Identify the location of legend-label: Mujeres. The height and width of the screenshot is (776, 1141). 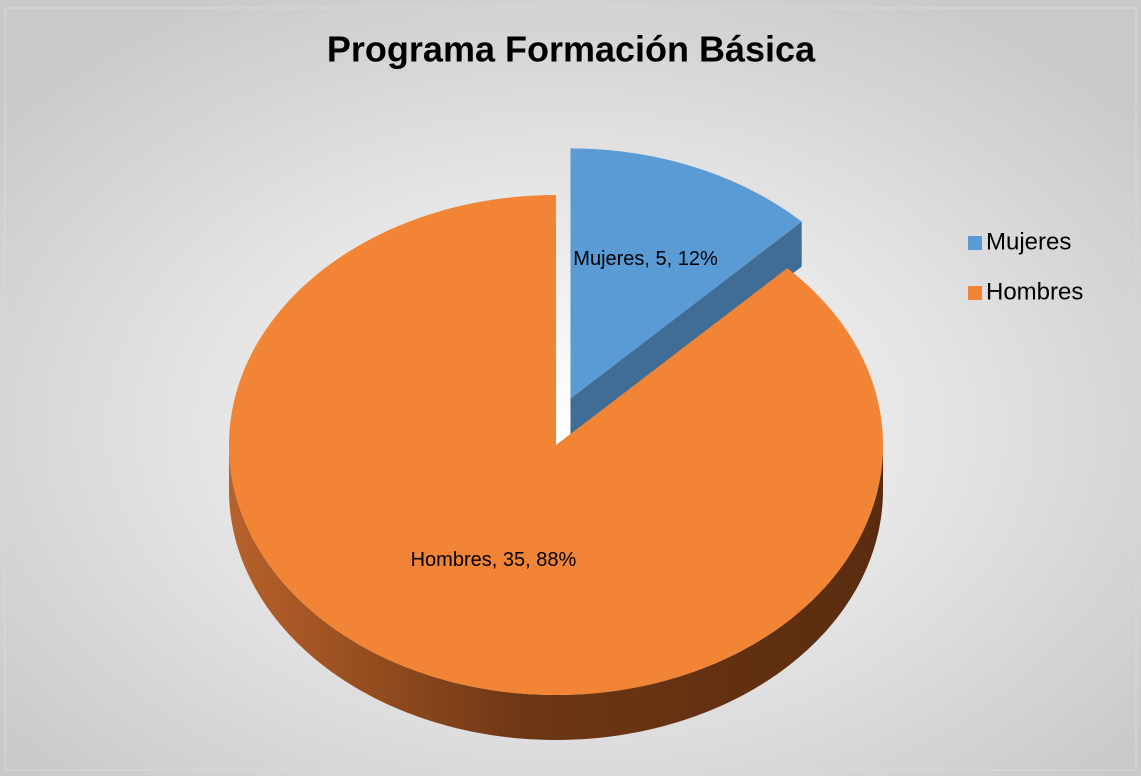
(1028, 241).